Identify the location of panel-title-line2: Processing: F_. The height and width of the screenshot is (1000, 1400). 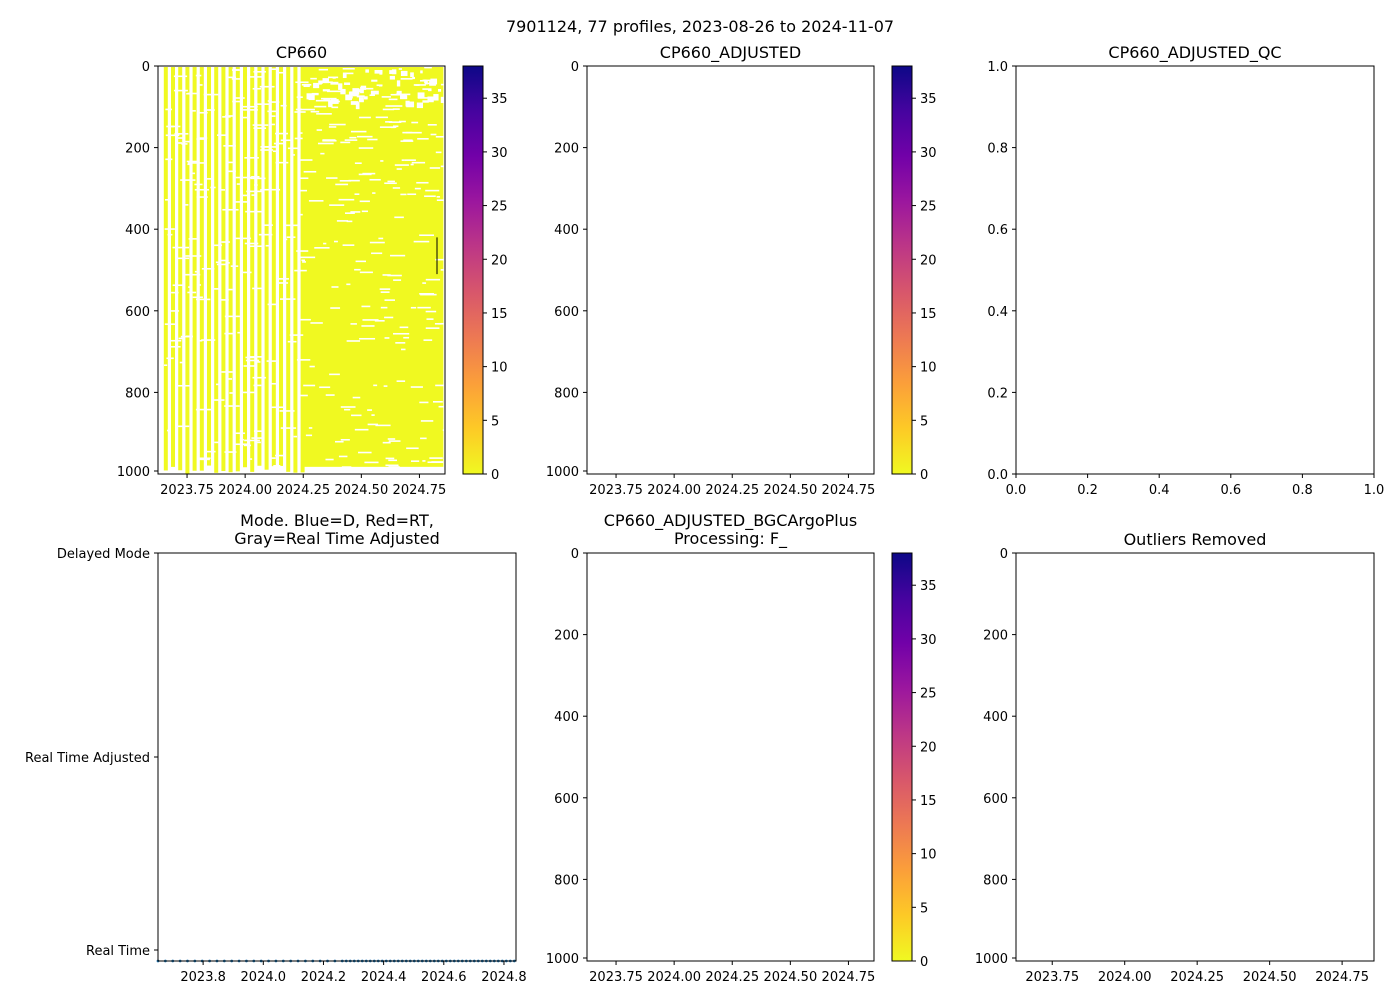
(731, 539).